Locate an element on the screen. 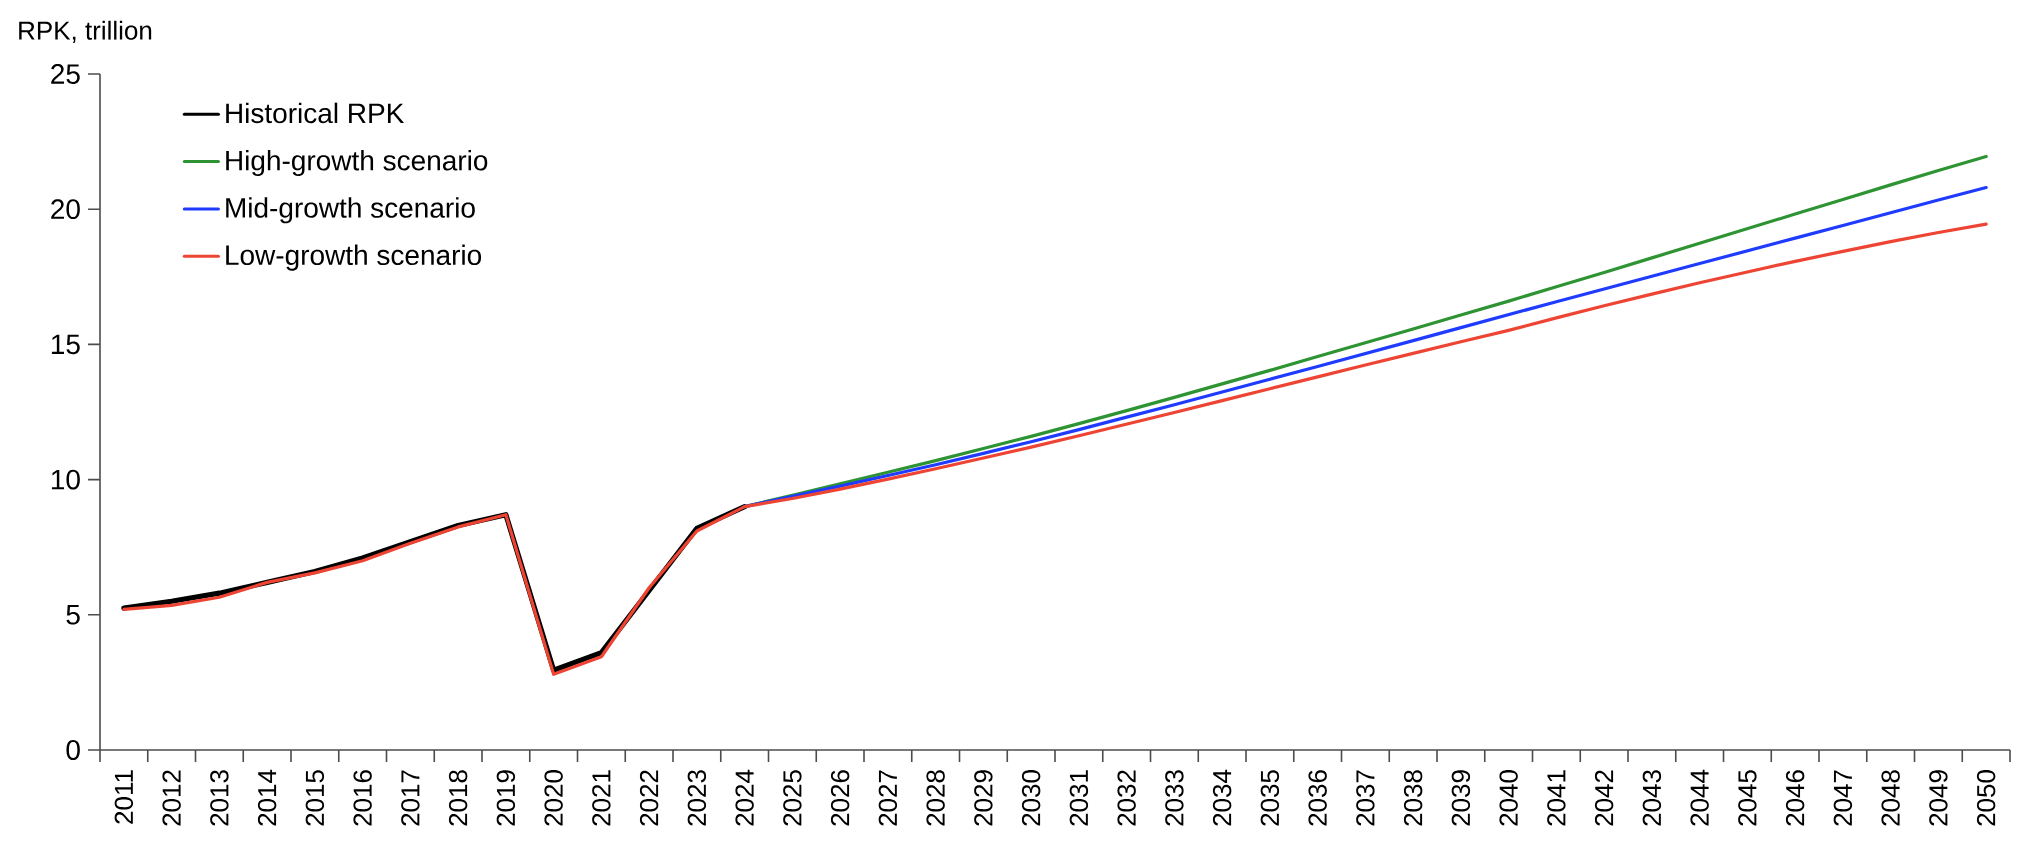  x-tick-label: 2032 is located at coordinates (1126, 798).